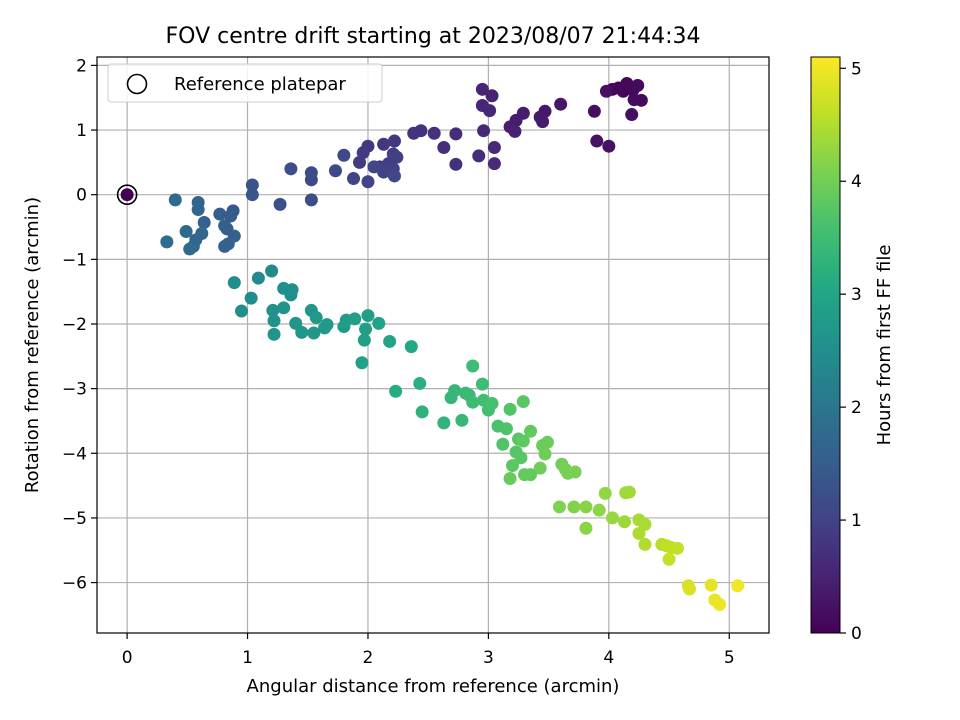  I want to click on x-tick-label: 0, so click(127, 658).